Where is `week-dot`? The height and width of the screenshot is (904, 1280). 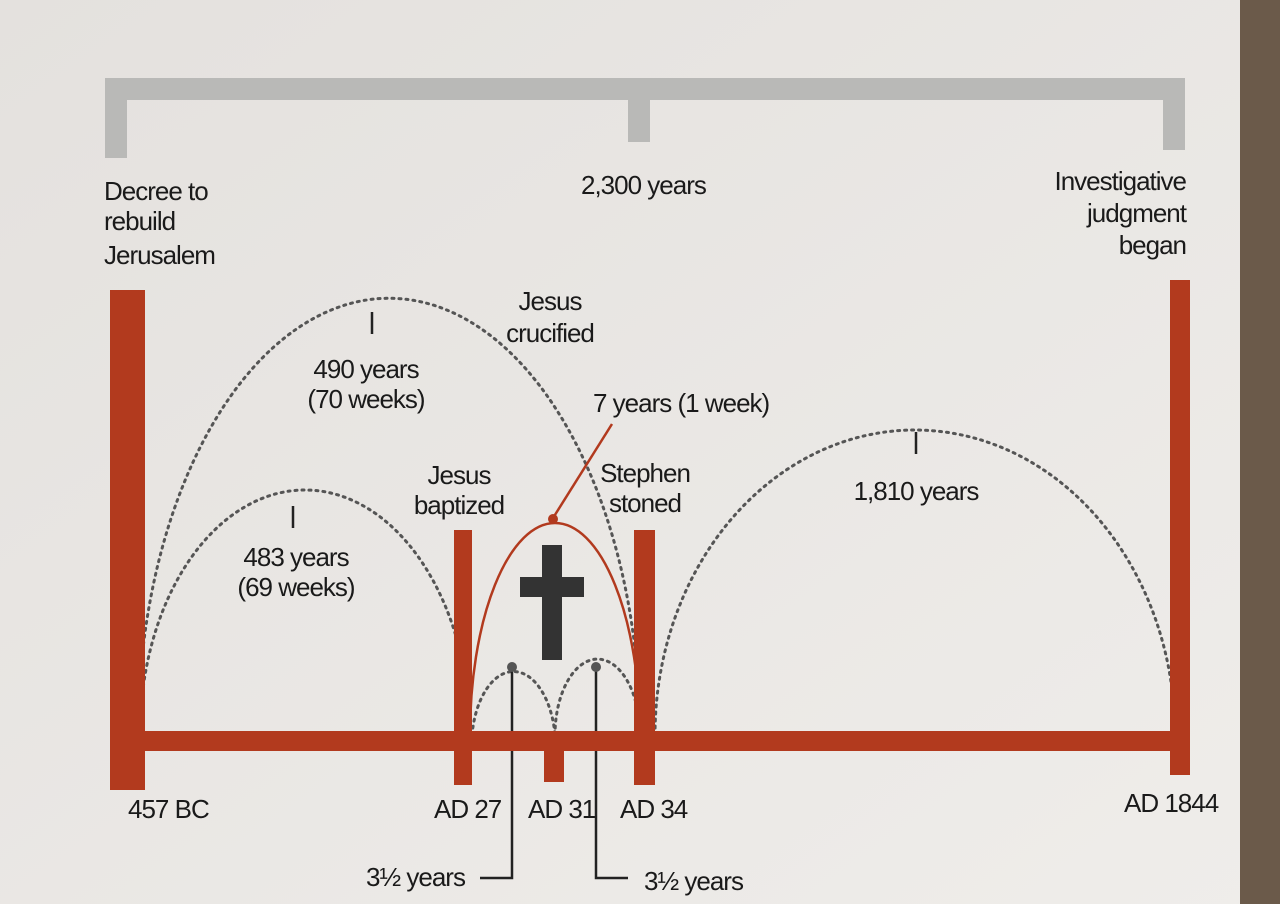 week-dot is located at coordinates (553, 519).